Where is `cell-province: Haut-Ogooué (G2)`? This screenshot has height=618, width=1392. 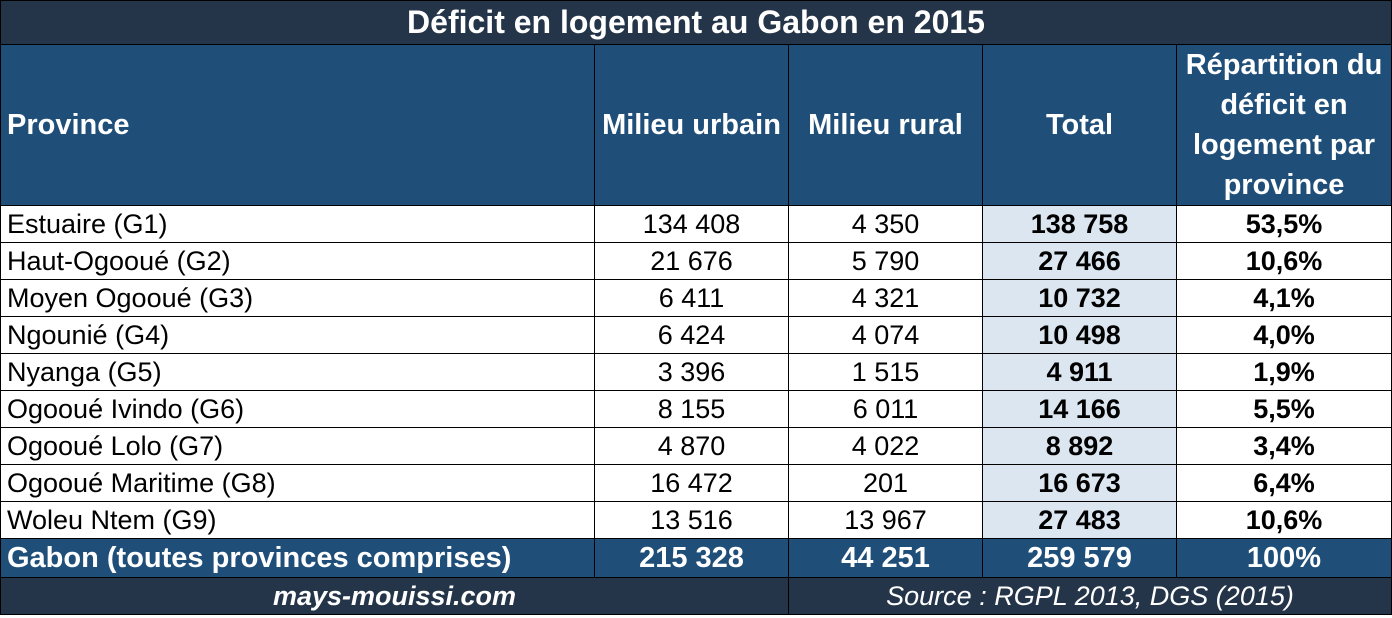
cell-province: Haut-Ogooué (G2) is located at coordinates (297, 261).